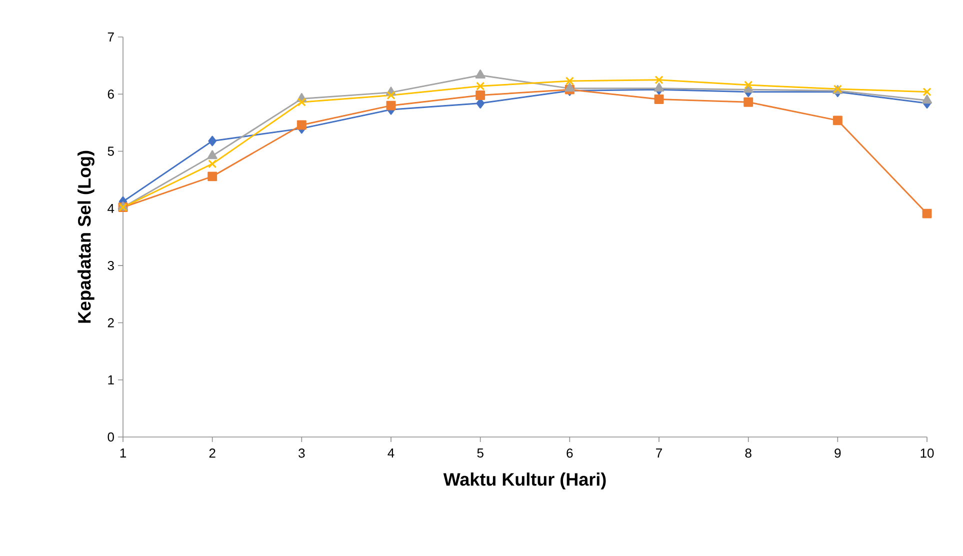 Image resolution: width=963 pixels, height=556 pixels. What do you see at coordinates (111, 323) in the screenshot?
I see `y-tick-label: 2` at bounding box center [111, 323].